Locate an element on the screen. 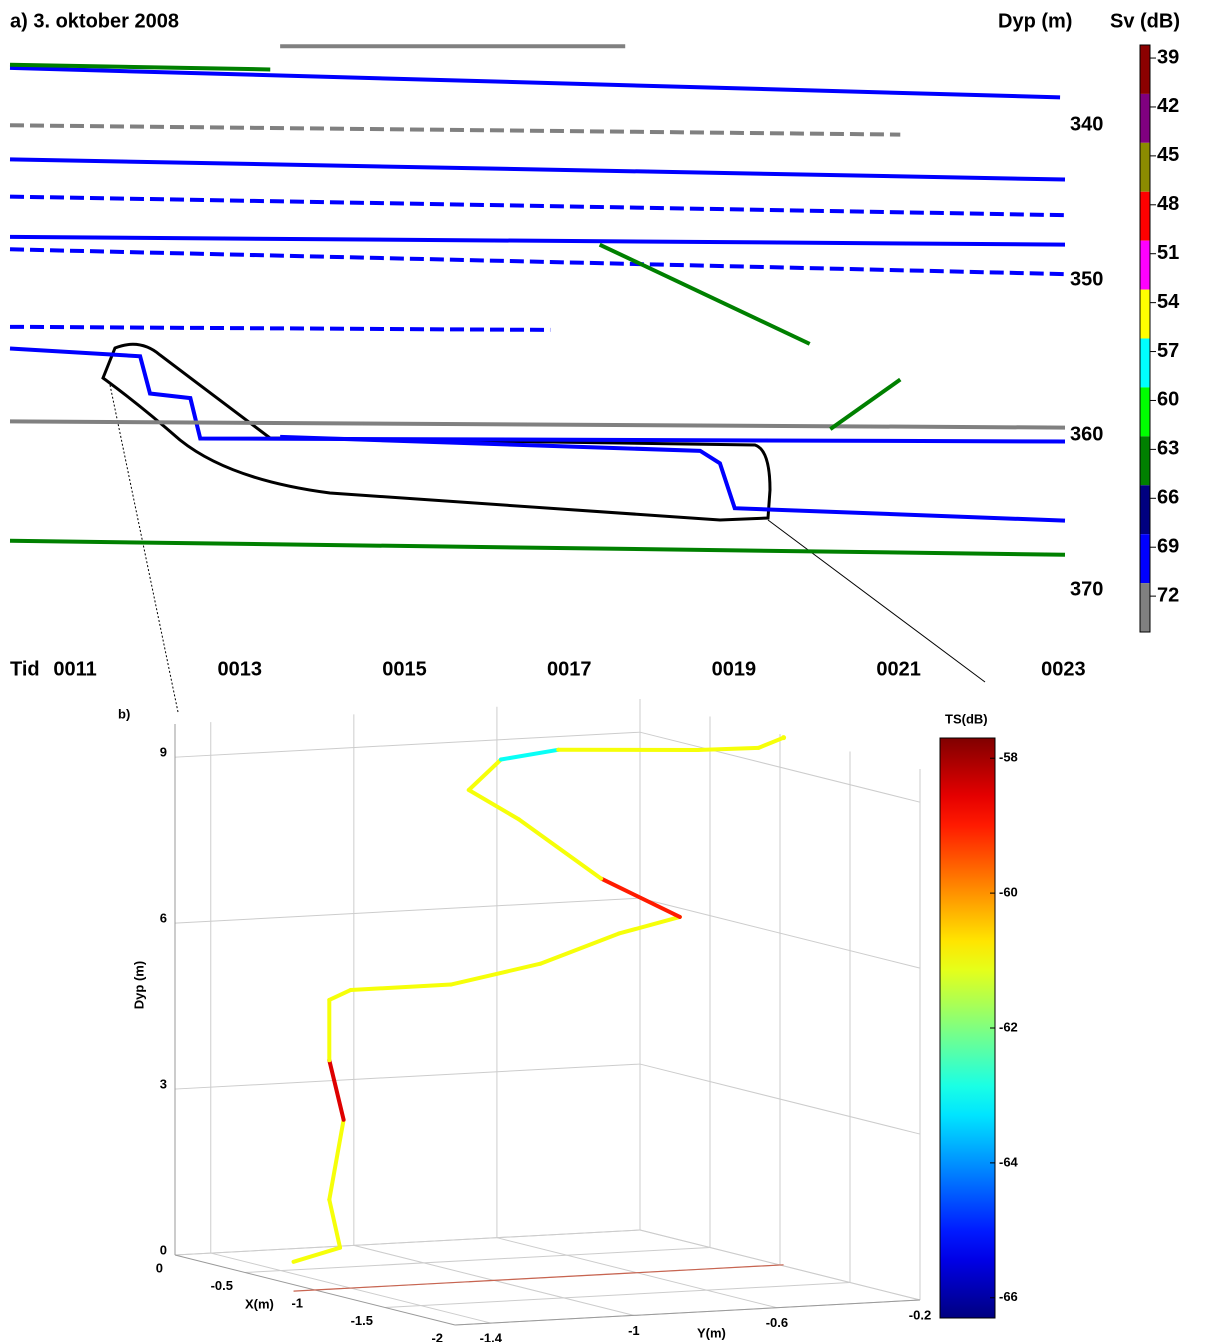  x-tick-label: -1 is located at coordinates (297, 1302).